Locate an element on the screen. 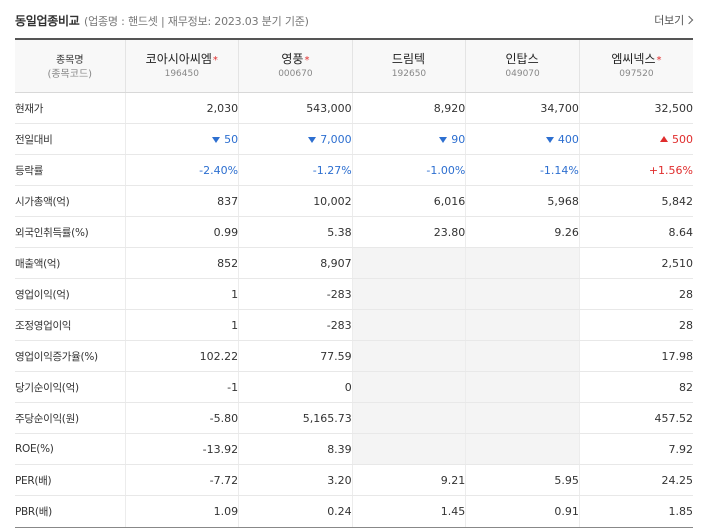 The width and height of the screenshot is (702, 528). header-cell-company: 드림텍 192650 is located at coordinates (408, 65).